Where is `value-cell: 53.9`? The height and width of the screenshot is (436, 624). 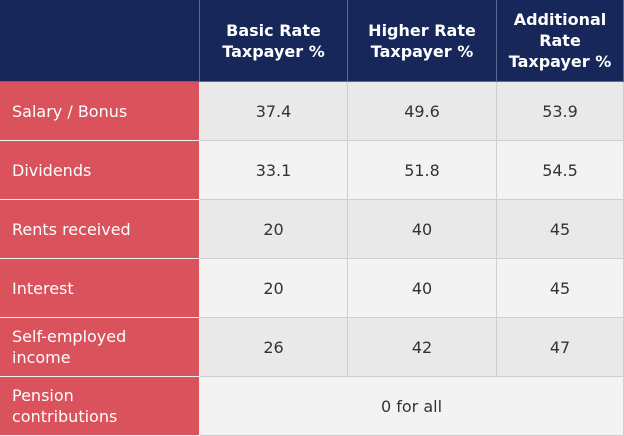
value-cell: 53.9 is located at coordinates (560, 111).